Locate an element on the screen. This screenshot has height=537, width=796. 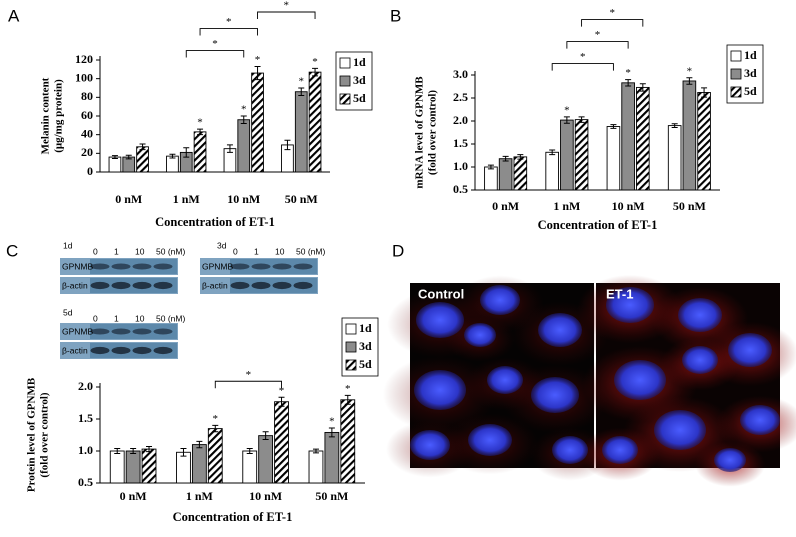
y-tick-label: 120 is located at coordinates (84, 59).